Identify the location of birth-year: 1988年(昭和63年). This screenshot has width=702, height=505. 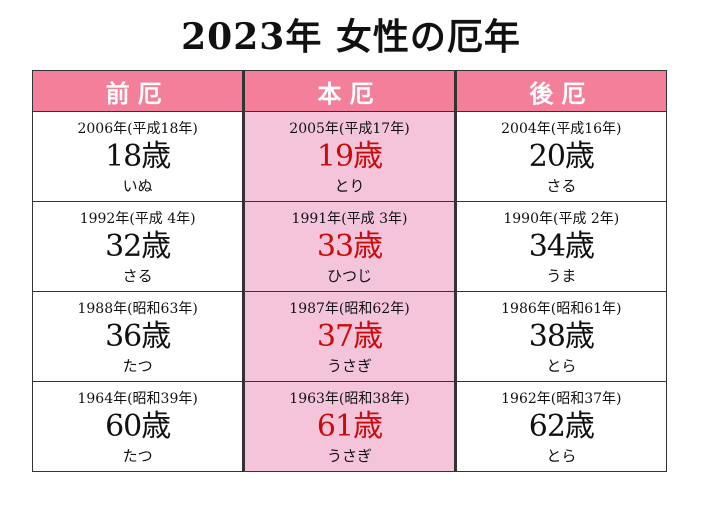
(137, 308).